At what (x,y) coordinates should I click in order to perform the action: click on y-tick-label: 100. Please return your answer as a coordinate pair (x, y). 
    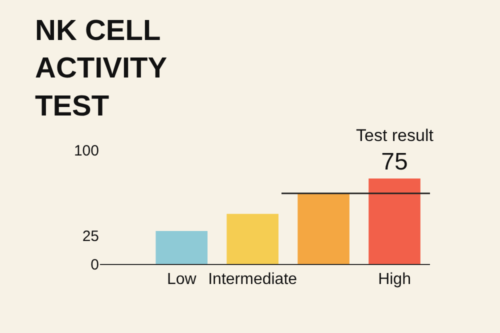
    Looking at the image, I should click on (86, 151).